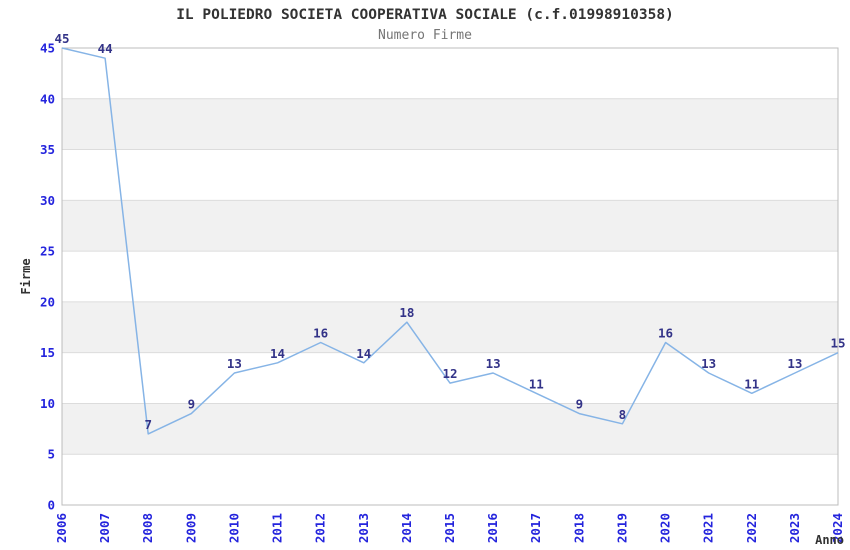 Image resolution: width=850 pixels, height=550 pixels. What do you see at coordinates (449, 373) in the screenshot?
I see `data-label: 12` at bounding box center [449, 373].